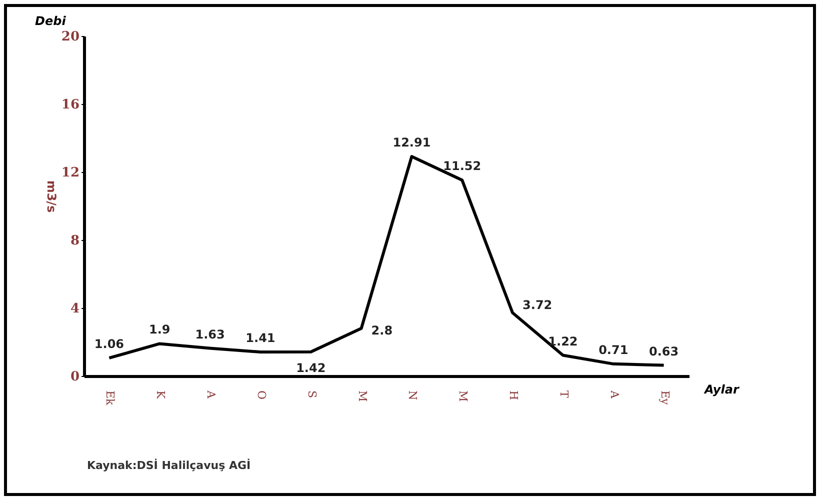 This screenshot has height=498, width=818. I want to click on data-label: 12.91, so click(411, 143).